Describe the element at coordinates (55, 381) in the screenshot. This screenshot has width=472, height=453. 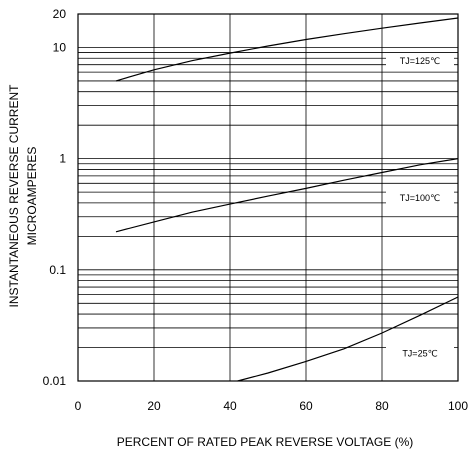
I see `y-tick-label: 0.01` at that location.